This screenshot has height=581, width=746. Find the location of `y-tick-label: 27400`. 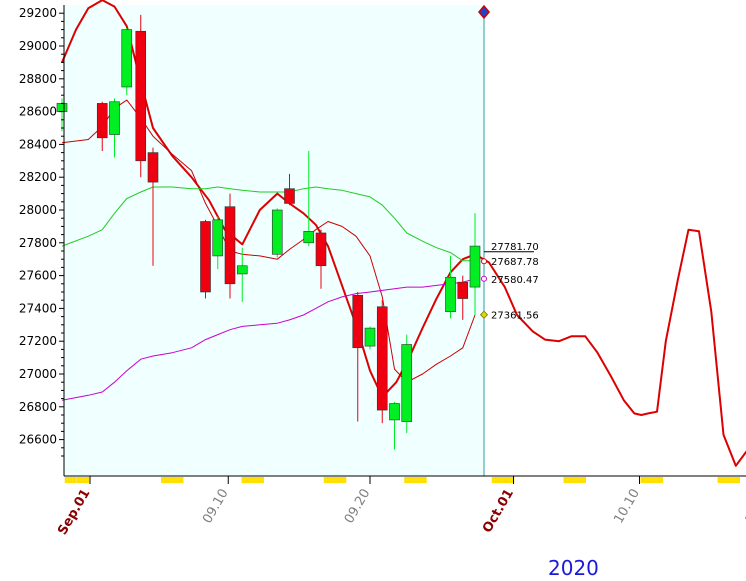

y-tick-label: 27400 is located at coordinates (38, 308).